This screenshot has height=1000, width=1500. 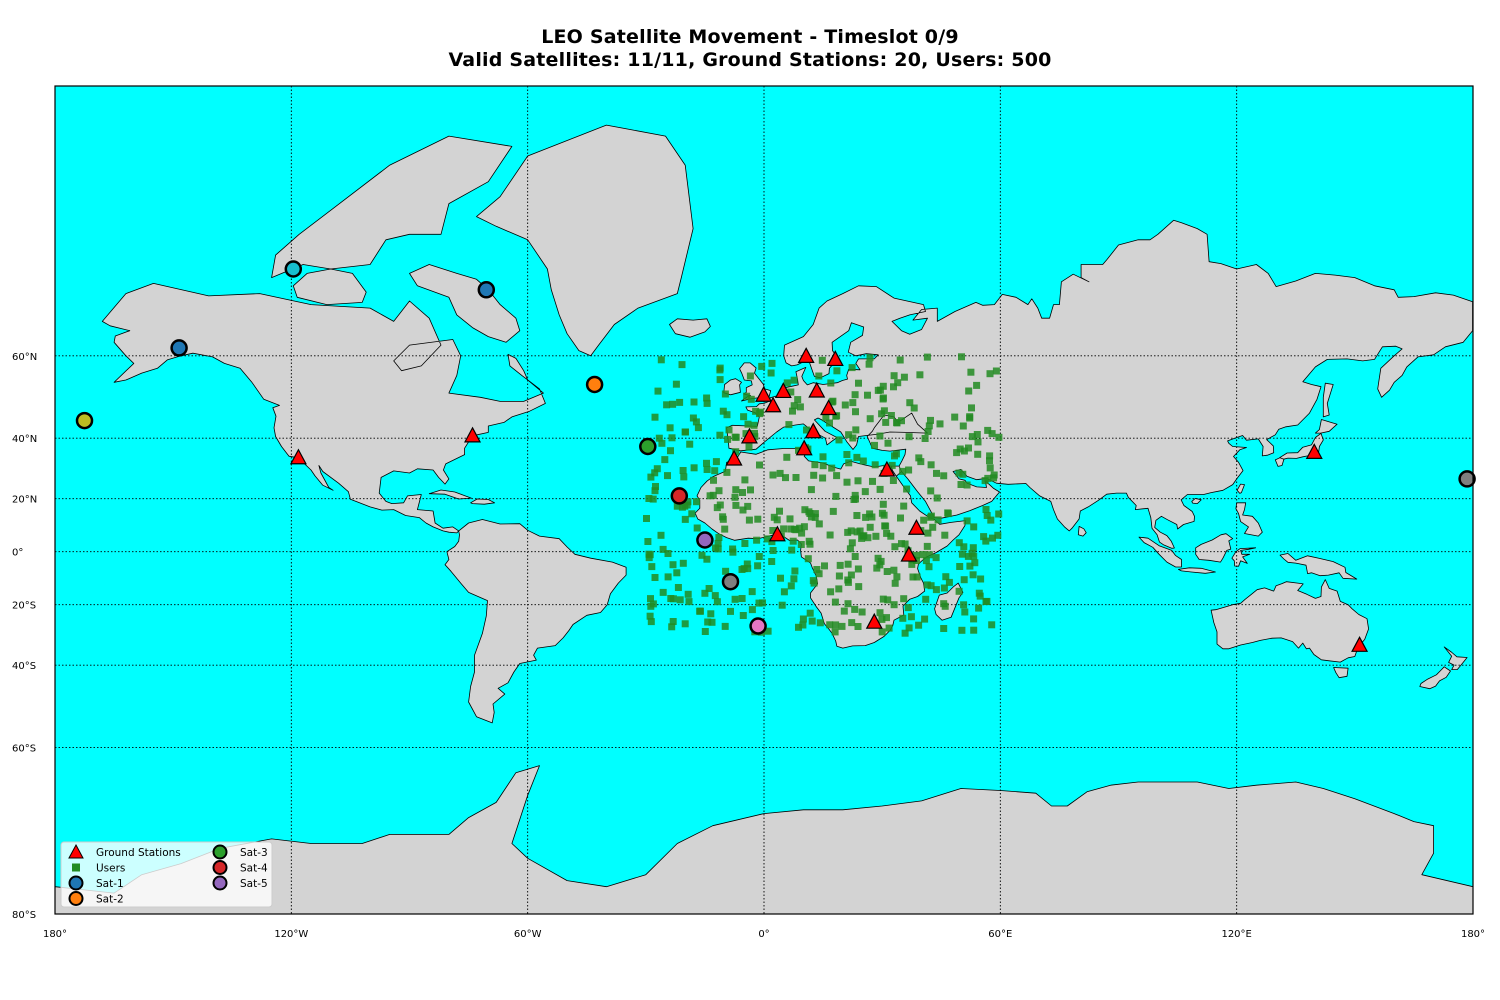 I want to click on lat-tick-label: 60°S, so click(x=24, y=749).